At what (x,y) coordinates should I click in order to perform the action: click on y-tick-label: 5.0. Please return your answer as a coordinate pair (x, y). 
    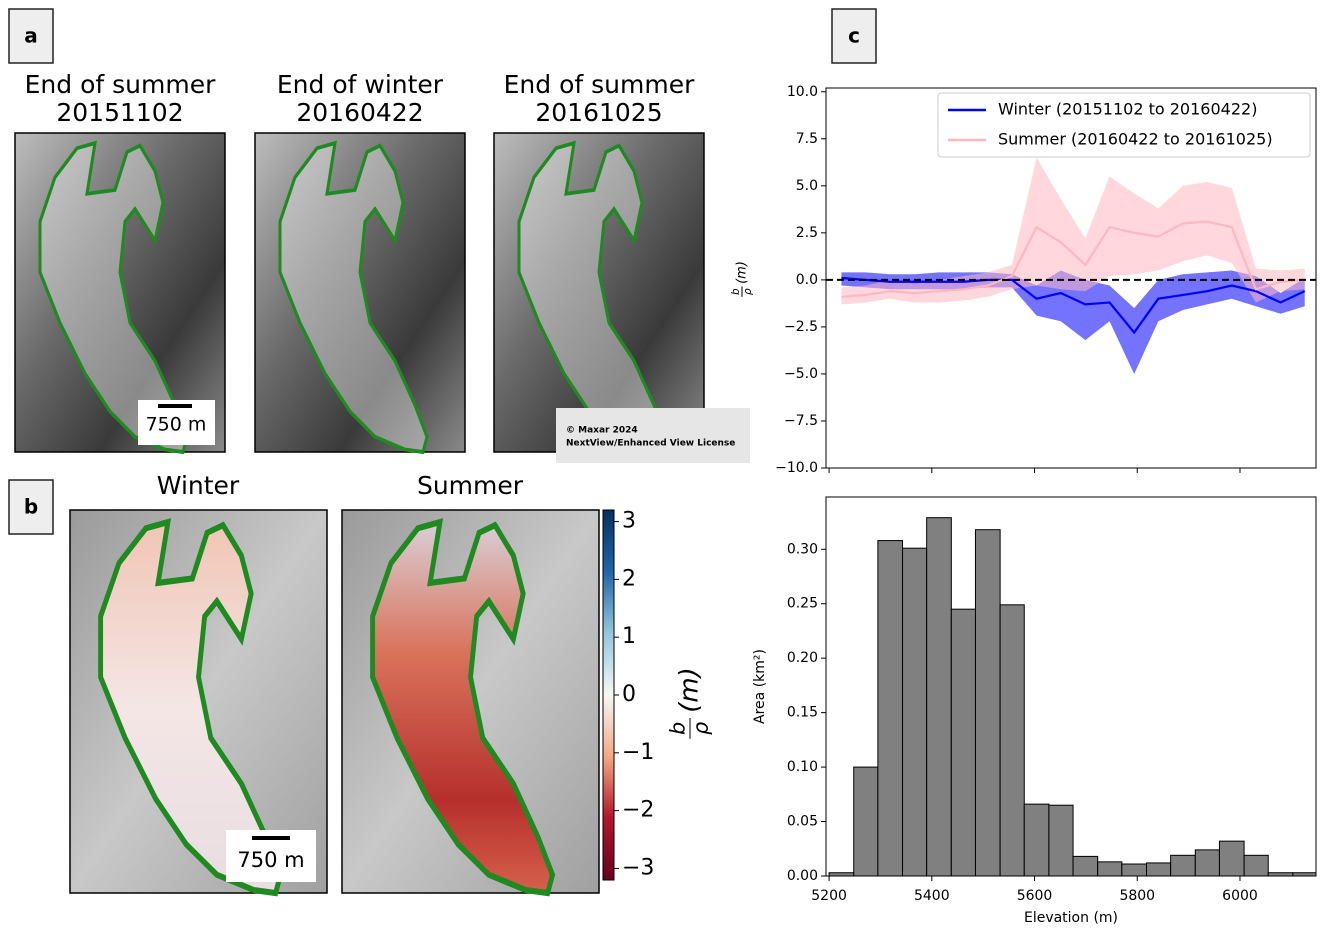
    Looking at the image, I should click on (807, 186).